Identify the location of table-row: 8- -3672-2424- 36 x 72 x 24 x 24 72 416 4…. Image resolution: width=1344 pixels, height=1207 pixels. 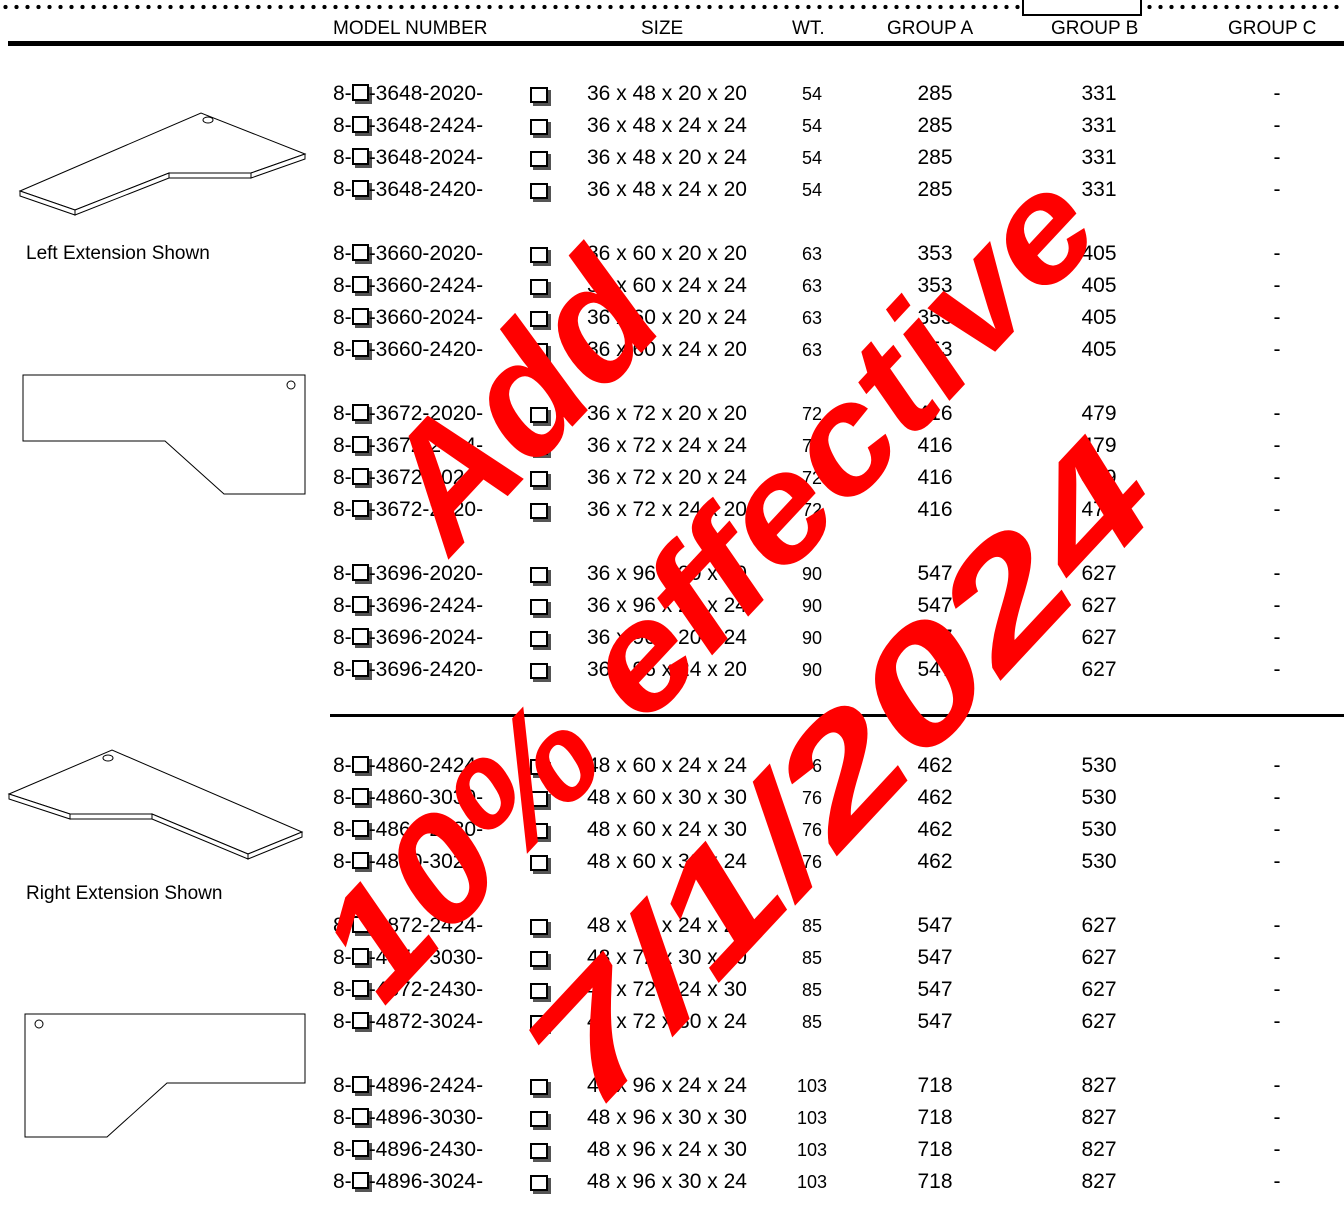
(672, 446).